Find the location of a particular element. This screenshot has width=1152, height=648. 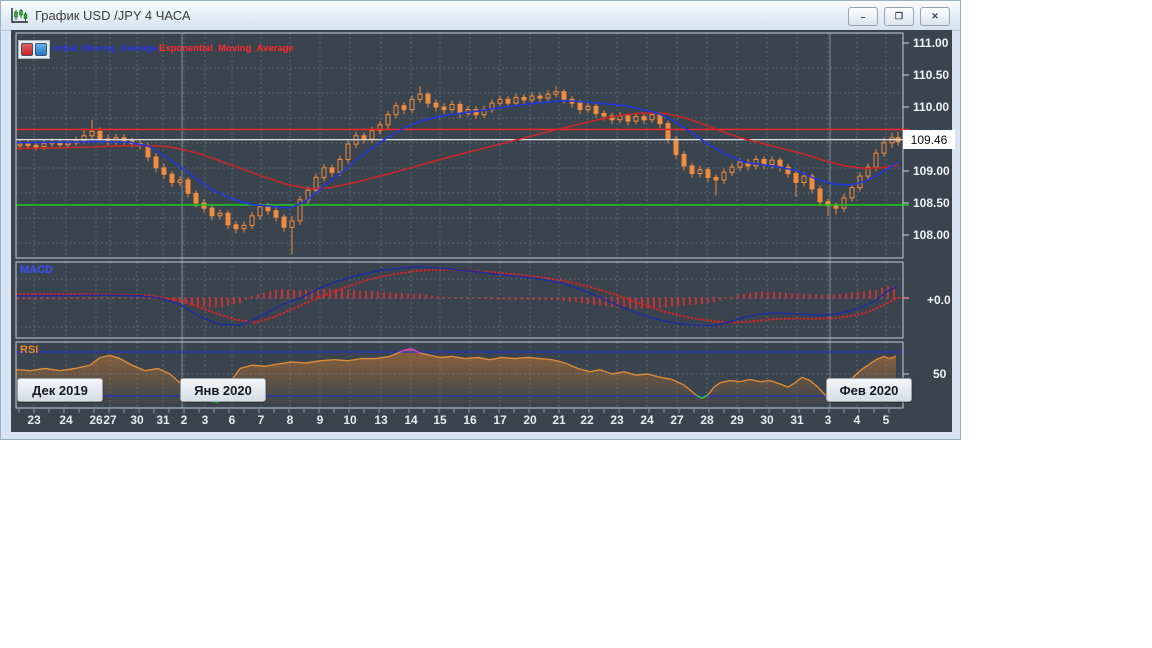

x-axis-label: 2 is located at coordinates (184, 420).